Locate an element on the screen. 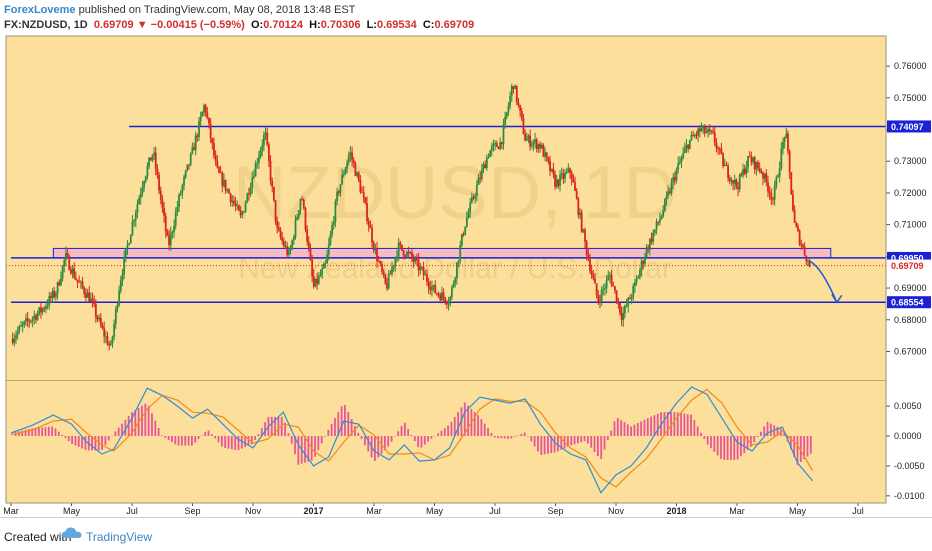 The height and width of the screenshot is (551, 932). macd-axis: 0.0050 0.0000 -0.0050 -0.0100 is located at coordinates (905, 451).